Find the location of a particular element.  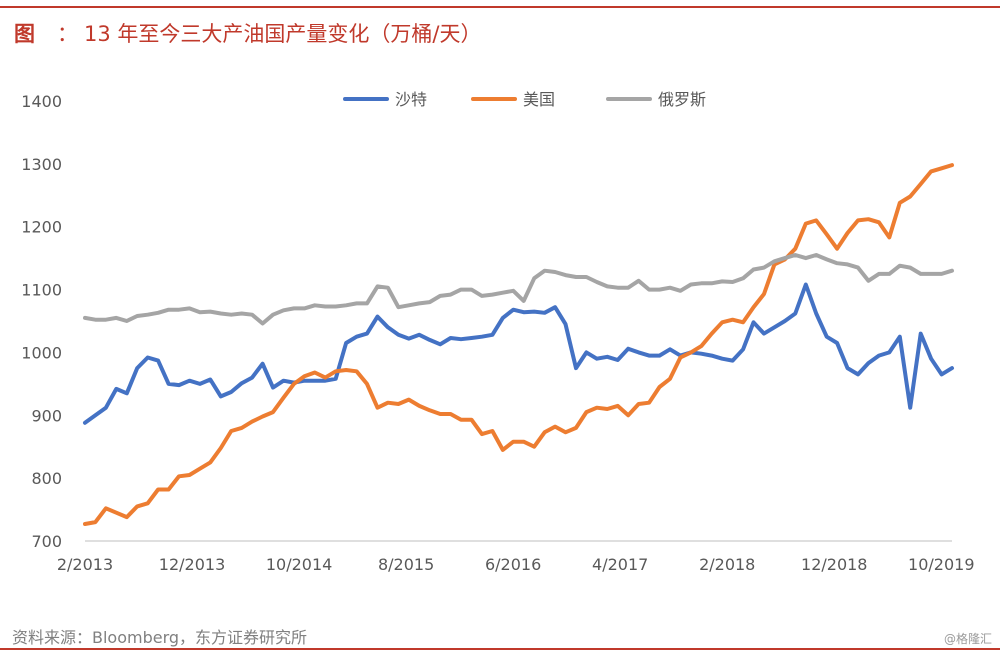

series-line is located at coordinates (518, 289).